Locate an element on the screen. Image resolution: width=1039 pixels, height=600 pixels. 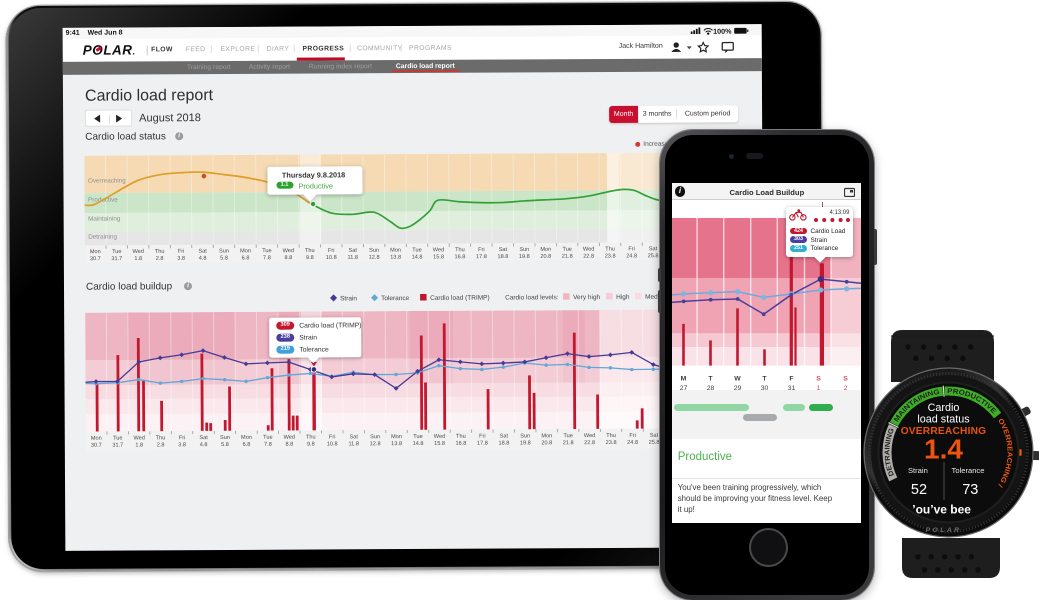
svg-text: 4.8 is located at coordinates (202, 258).